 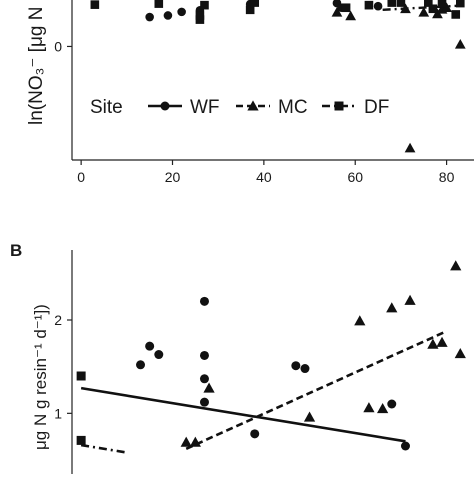 I want to click on panel-b-label: B, so click(x=16, y=250).